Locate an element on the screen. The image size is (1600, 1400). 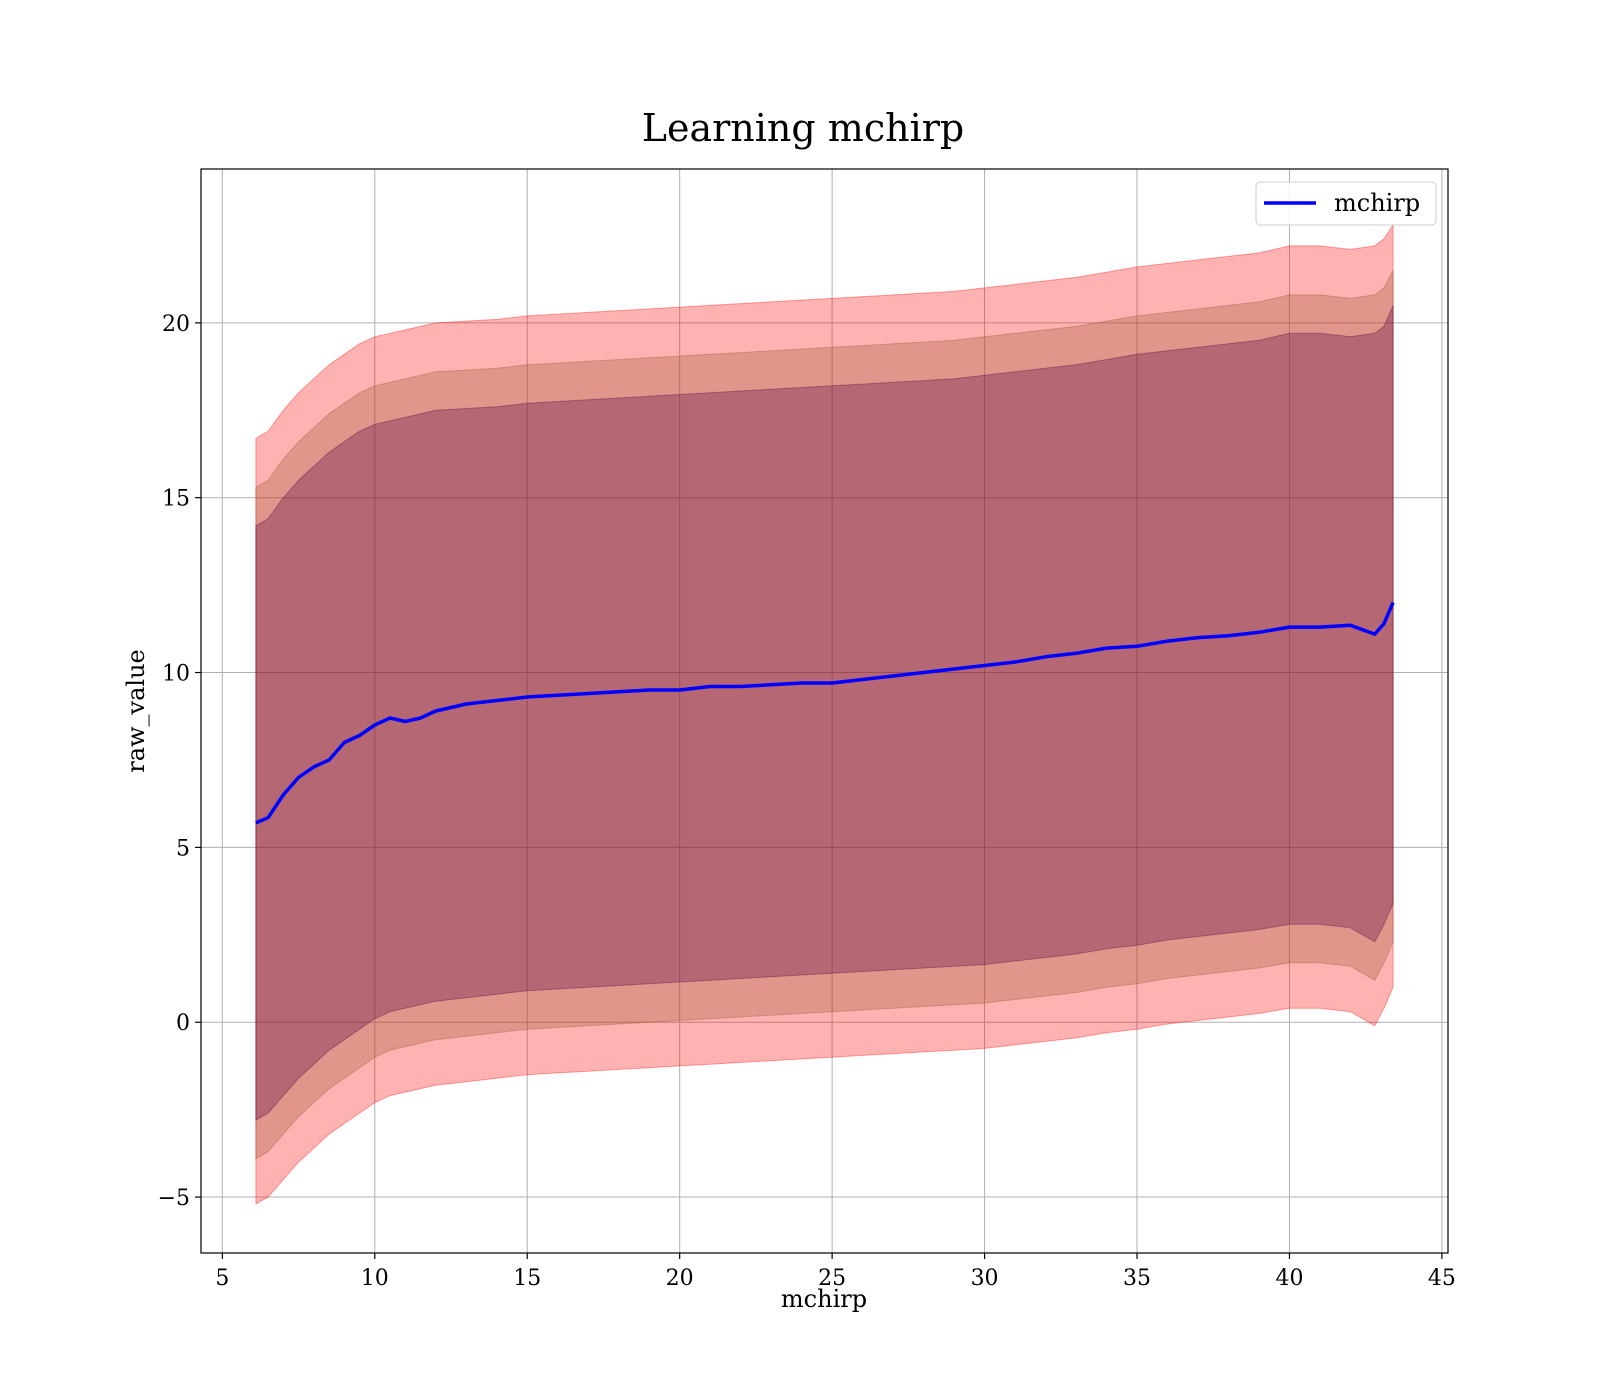
y-tick-label: 10 is located at coordinates (176, 674).